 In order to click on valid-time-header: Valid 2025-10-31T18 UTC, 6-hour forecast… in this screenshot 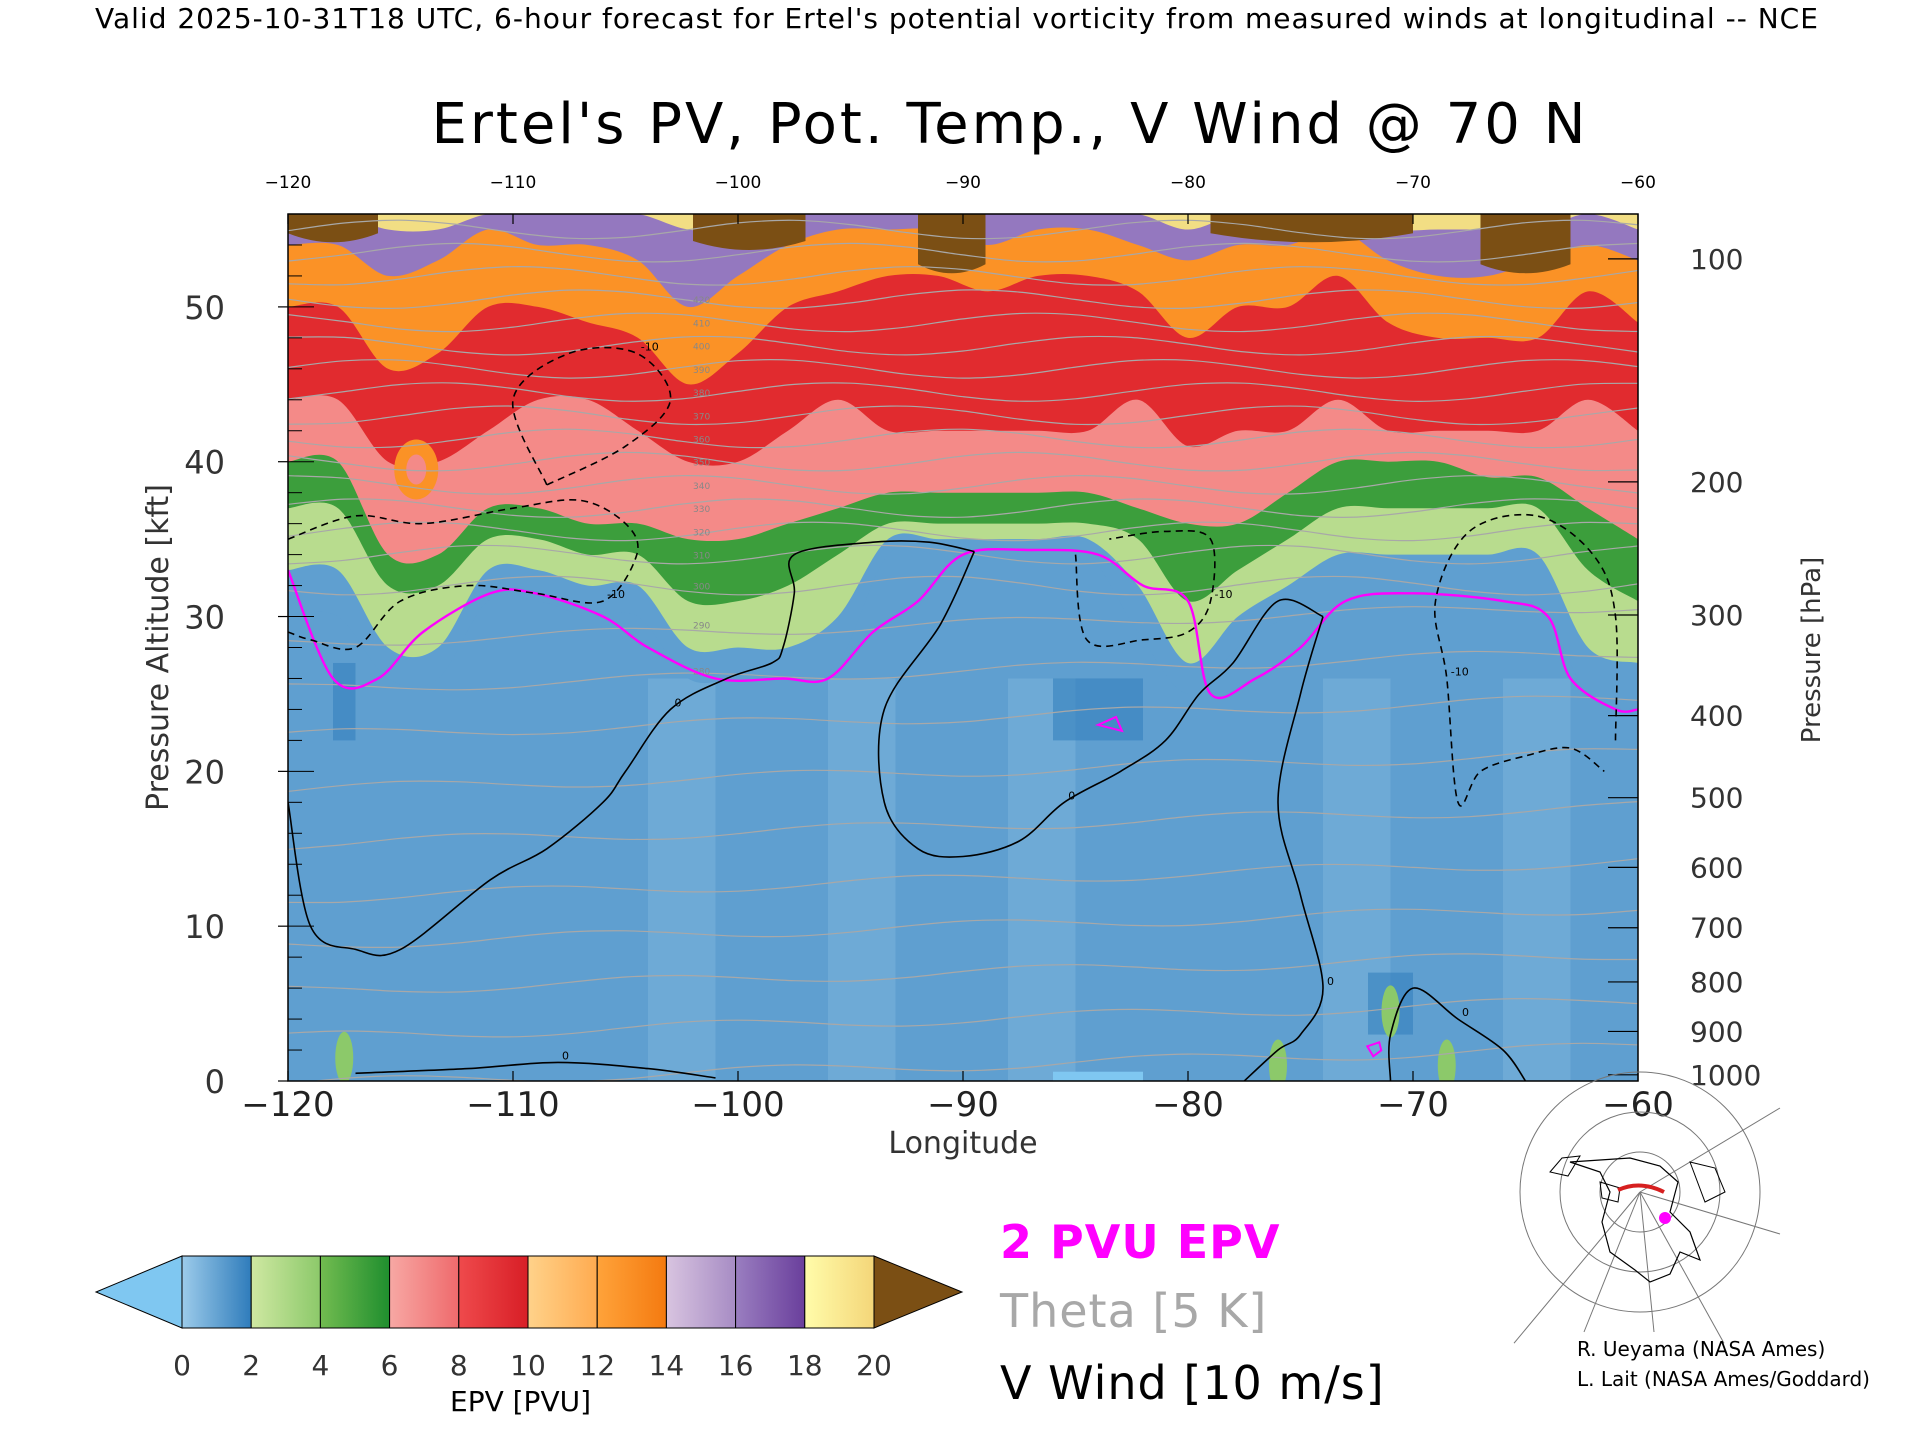, I will do `click(957, 18)`.